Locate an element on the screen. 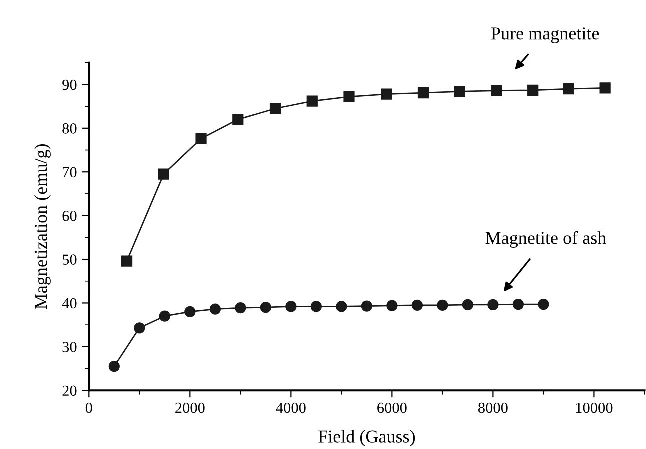 The image size is (646, 449). x-tick-label: 0 is located at coordinates (89, 408).